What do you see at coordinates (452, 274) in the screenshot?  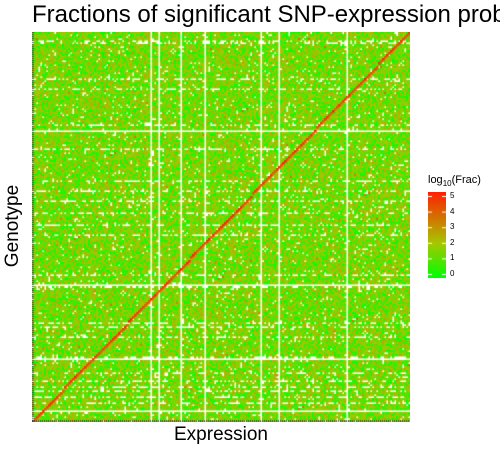 I see `legend-tick-label: 0` at bounding box center [452, 274].